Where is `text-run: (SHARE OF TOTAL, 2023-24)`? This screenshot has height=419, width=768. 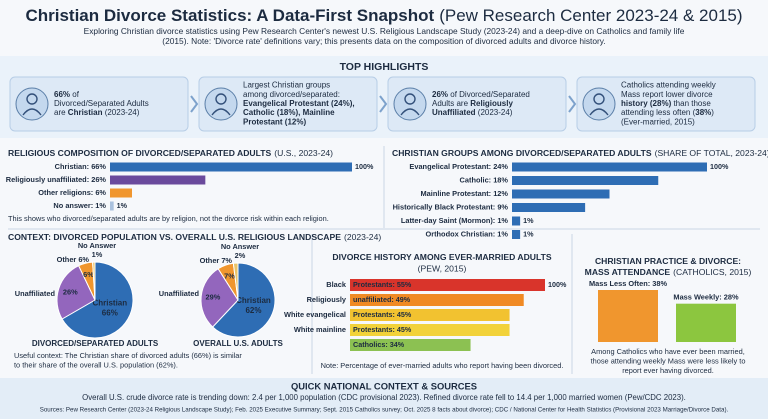
text-run: (SHARE OF TOTAL, 2023-24) is located at coordinates (711, 153).